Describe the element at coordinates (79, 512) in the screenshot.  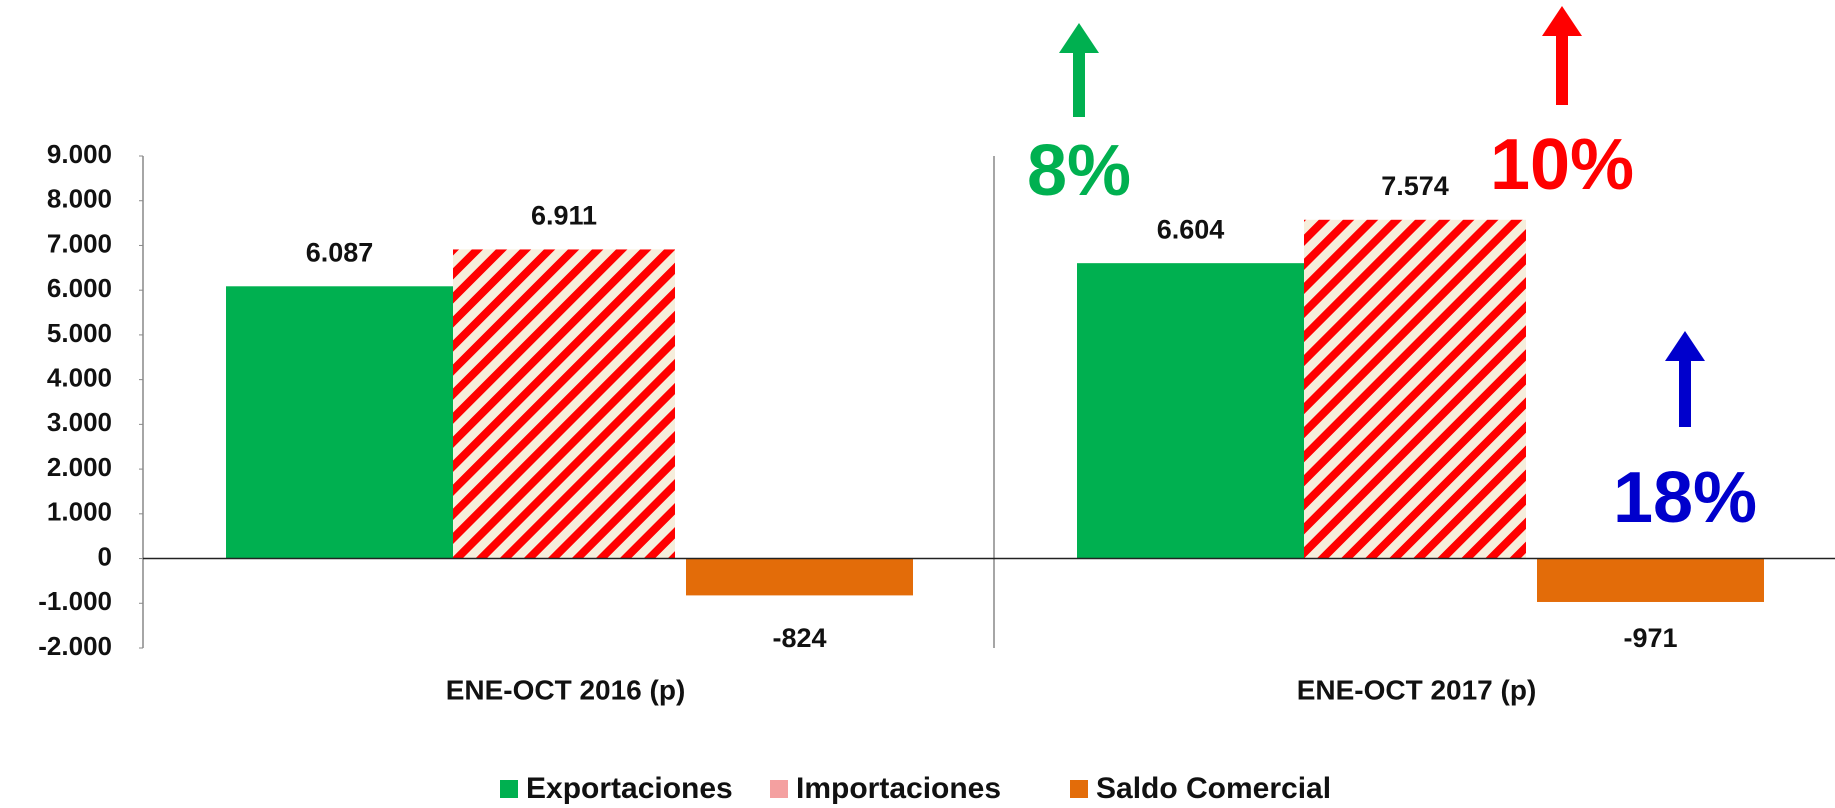
I see `y-tick-label: 1.000` at that location.